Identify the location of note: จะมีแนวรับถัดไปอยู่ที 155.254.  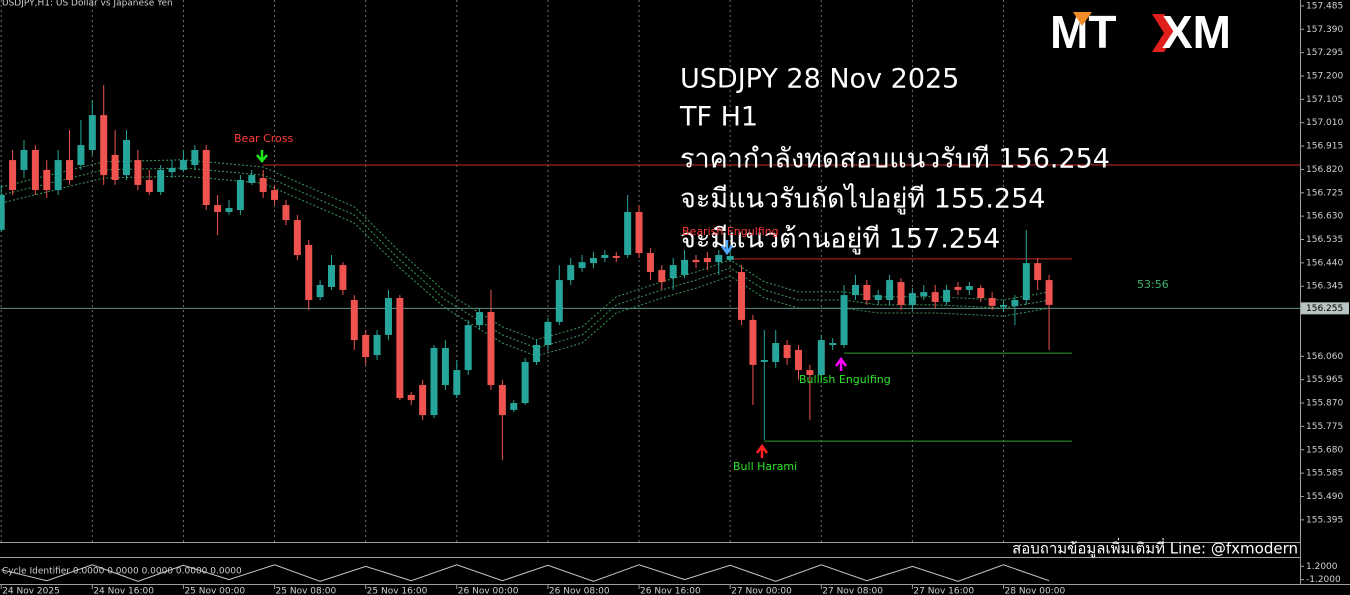
(862, 199).